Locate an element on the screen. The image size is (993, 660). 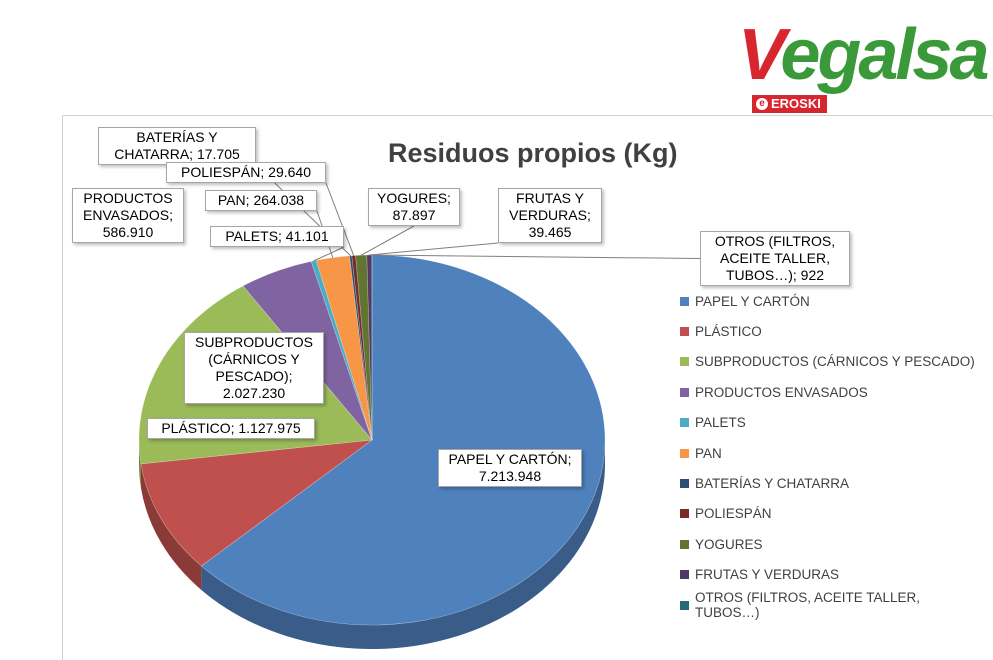
legend-label: SUBPRODUCTOS (CÁRNICOS Y PESCADO) is located at coordinates (835, 362).